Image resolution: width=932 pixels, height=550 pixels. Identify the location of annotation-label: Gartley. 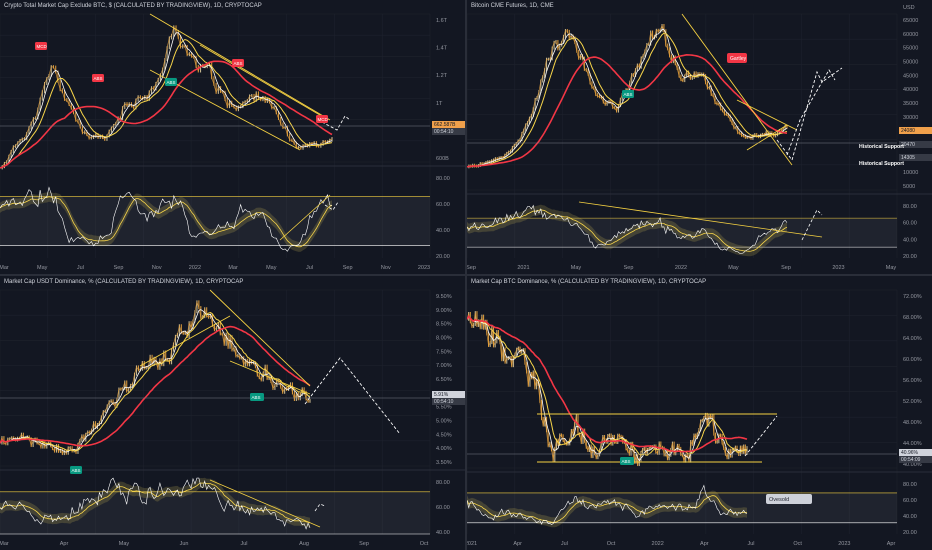
(738, 59).